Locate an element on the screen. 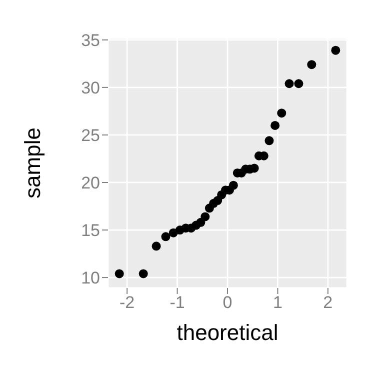 Image resolution: width=384 pixels, height=384 pixels. y-tick-label: 20 is located at coordinates (90, 183).